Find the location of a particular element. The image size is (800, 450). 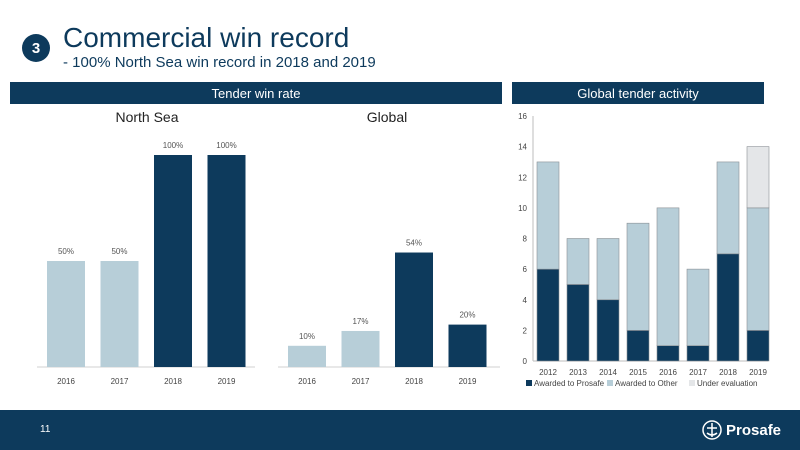

tender-x-tick-label: 2012 is located at coordinates (548, 372).